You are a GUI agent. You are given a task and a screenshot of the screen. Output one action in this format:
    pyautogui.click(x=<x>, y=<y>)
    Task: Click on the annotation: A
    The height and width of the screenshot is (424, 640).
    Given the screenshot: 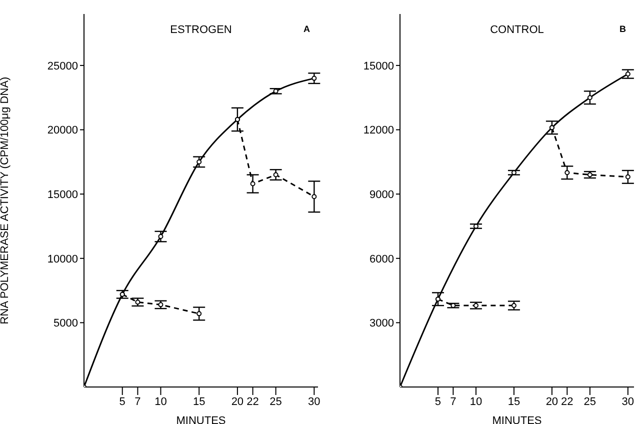 What is the action you would take?
    pyautogui.click(x=306, y=29)
    